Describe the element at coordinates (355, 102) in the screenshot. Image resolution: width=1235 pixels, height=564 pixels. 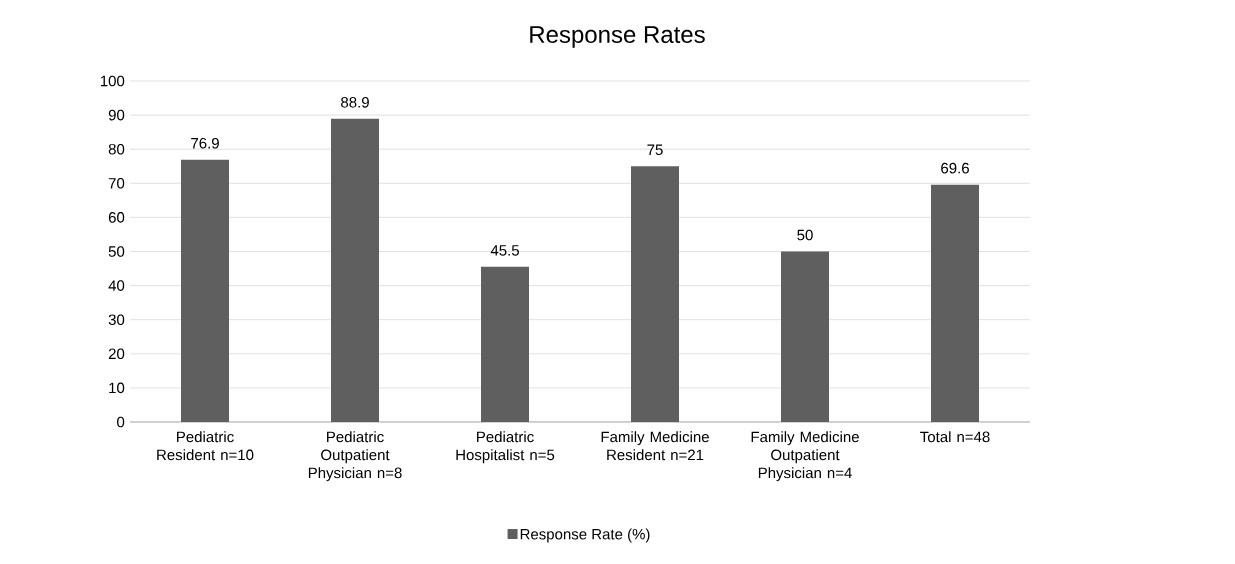
I see `data-label: 88.9` at that location.